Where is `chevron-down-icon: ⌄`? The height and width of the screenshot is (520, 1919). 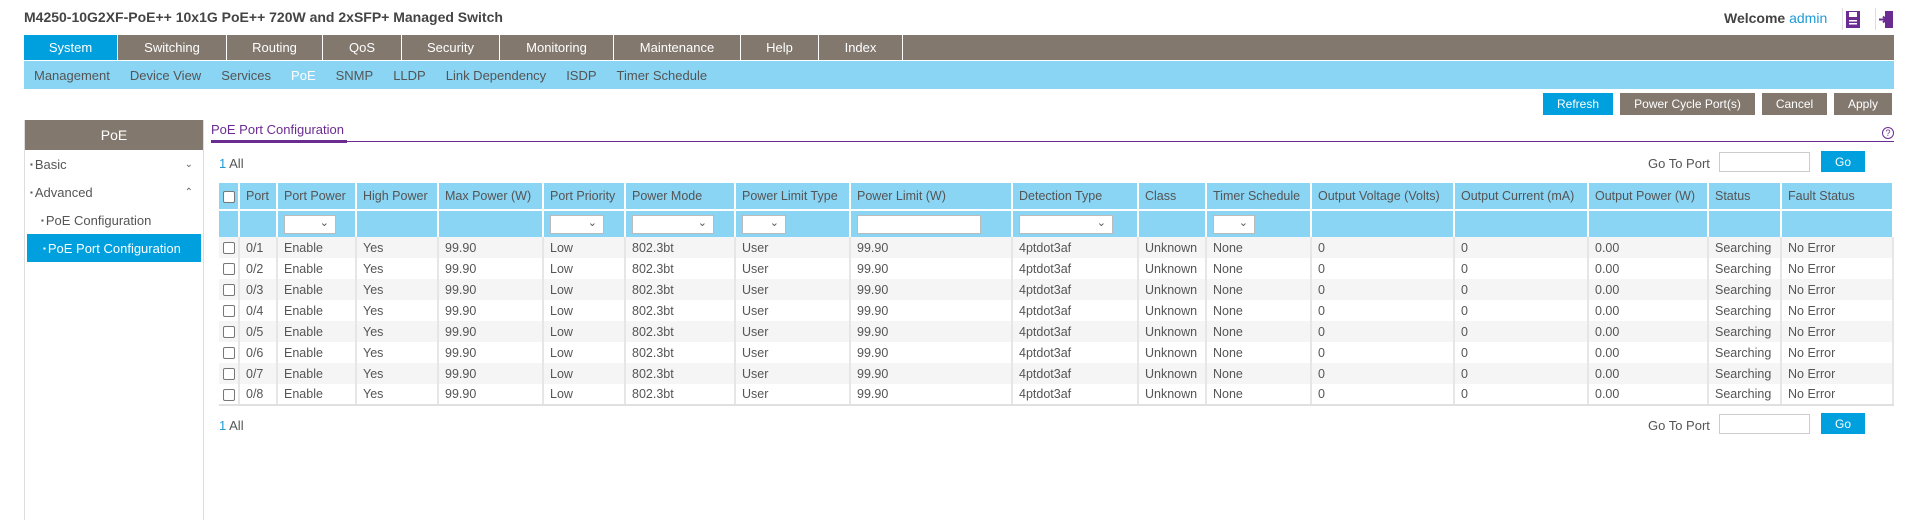 chevron-down-icon: ⌄ is located at coordinates (188, 164).